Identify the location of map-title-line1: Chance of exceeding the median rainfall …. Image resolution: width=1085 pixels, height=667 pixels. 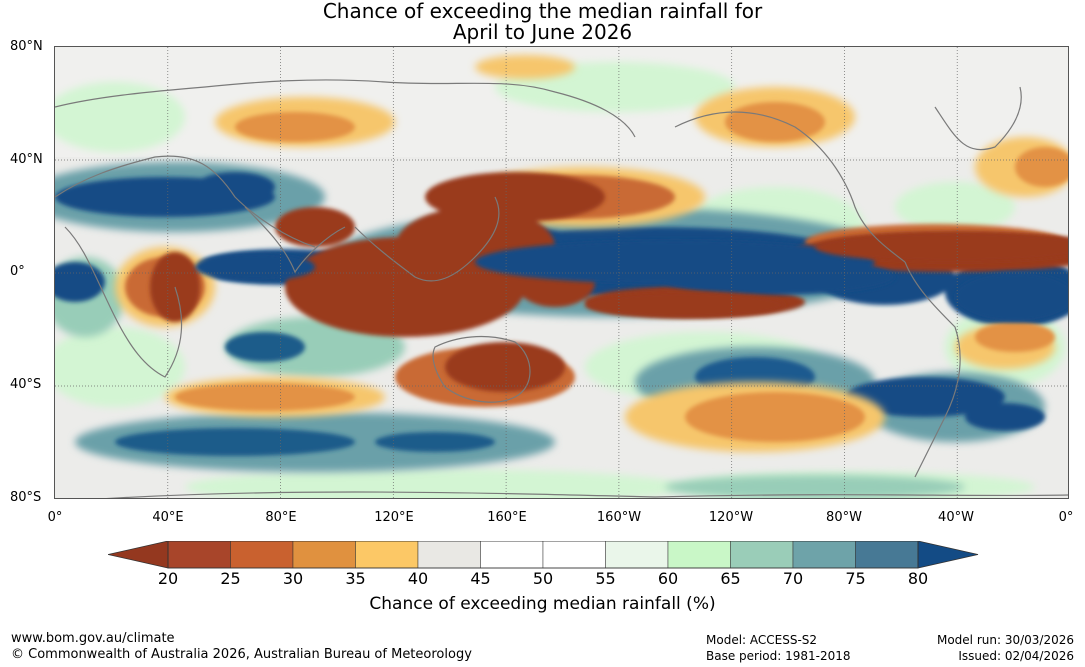
(542, 11).